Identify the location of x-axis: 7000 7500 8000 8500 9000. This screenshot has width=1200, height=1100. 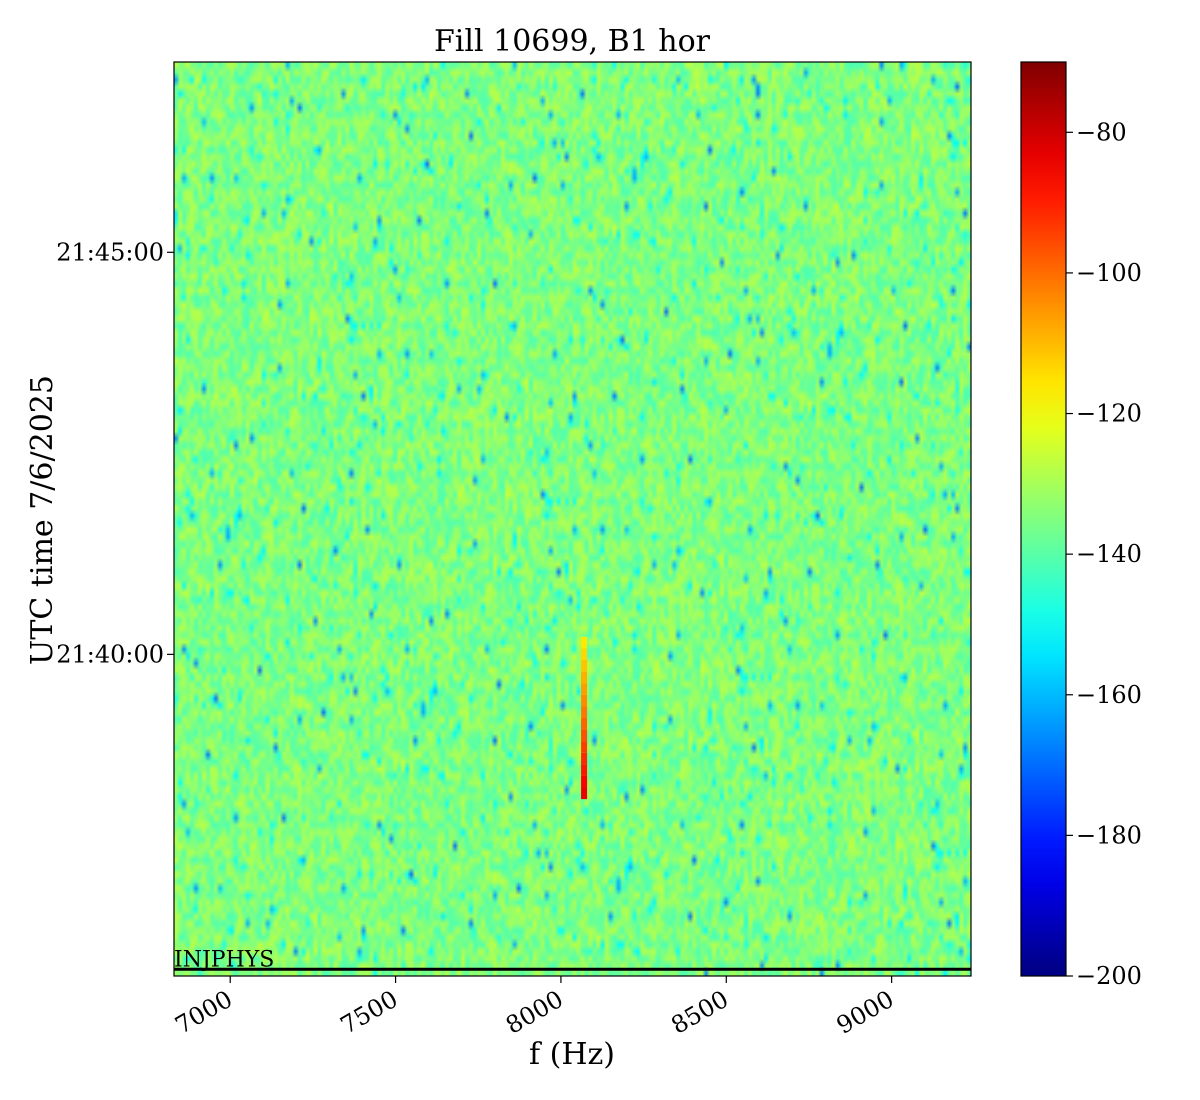
(534, 1008).